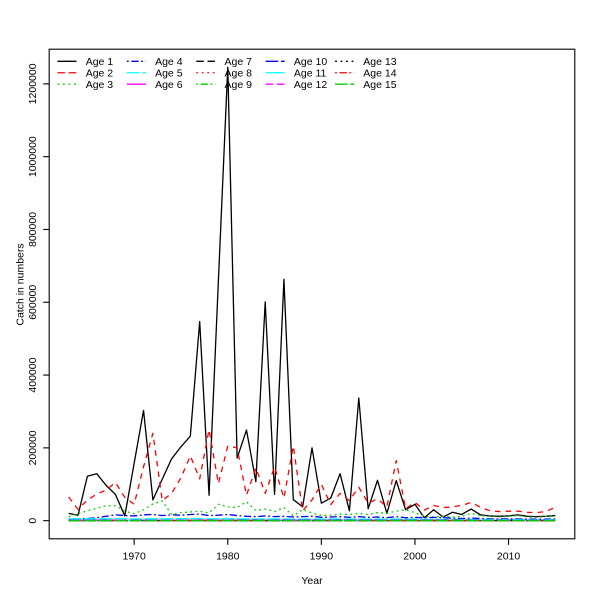  I want to click on svg-text: 1000000, so click(33, 156).